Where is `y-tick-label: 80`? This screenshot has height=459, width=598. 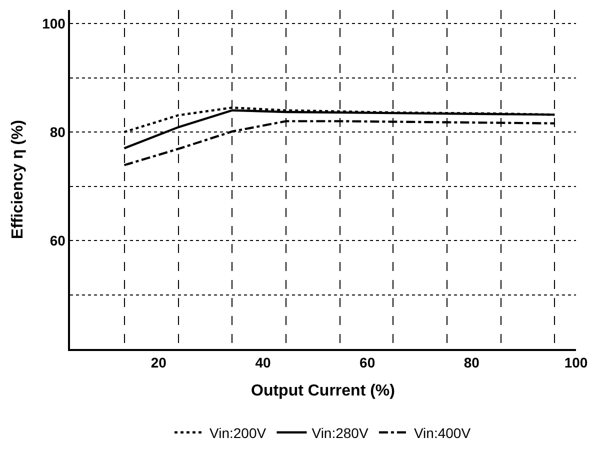
y-tick-label: 80 is located at coordinates (58, 132).